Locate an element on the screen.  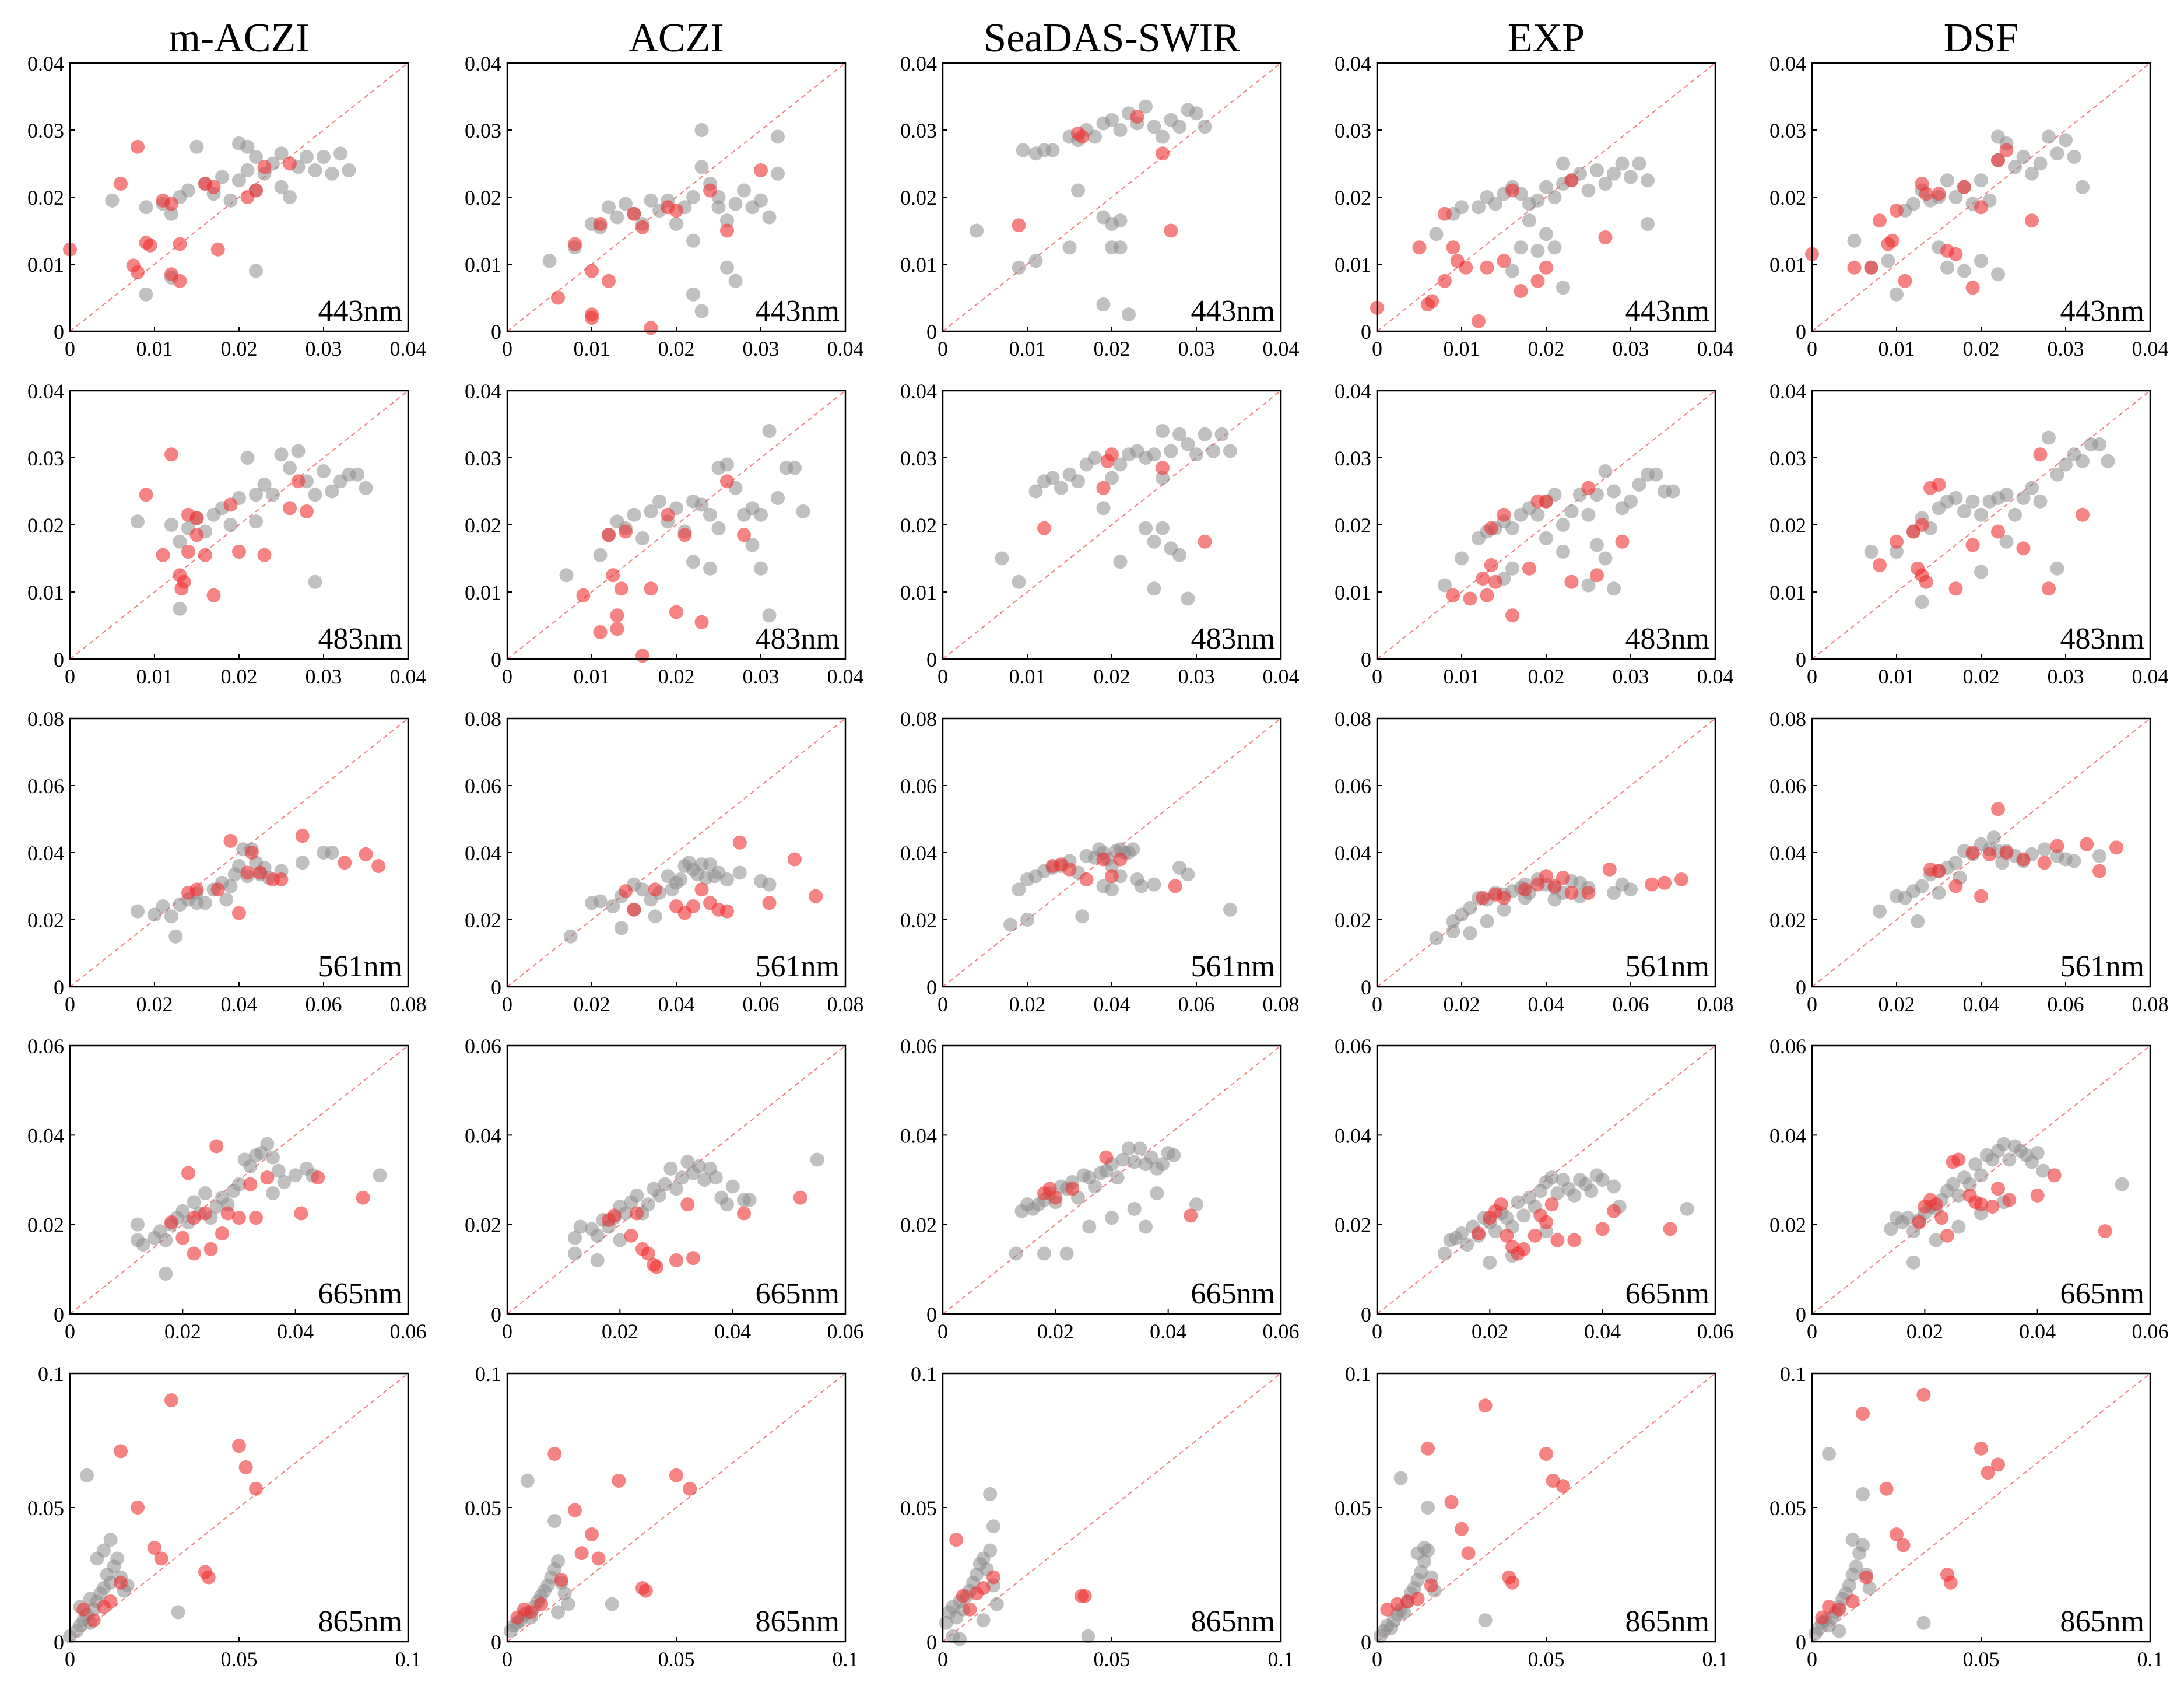
x-tick-label: 0.08 is located at coordinates (1715, 1005).